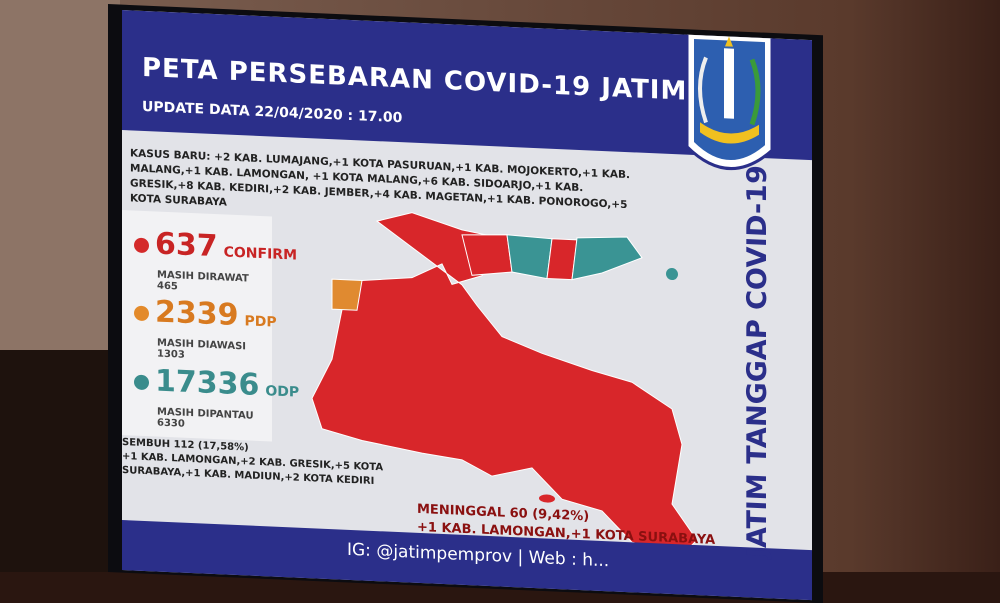 The height and width of the screenshot is (603, 1000). Describe the element at coordinates (141, 382) in the screenshot. I see `odp-dot-icon` at that location.